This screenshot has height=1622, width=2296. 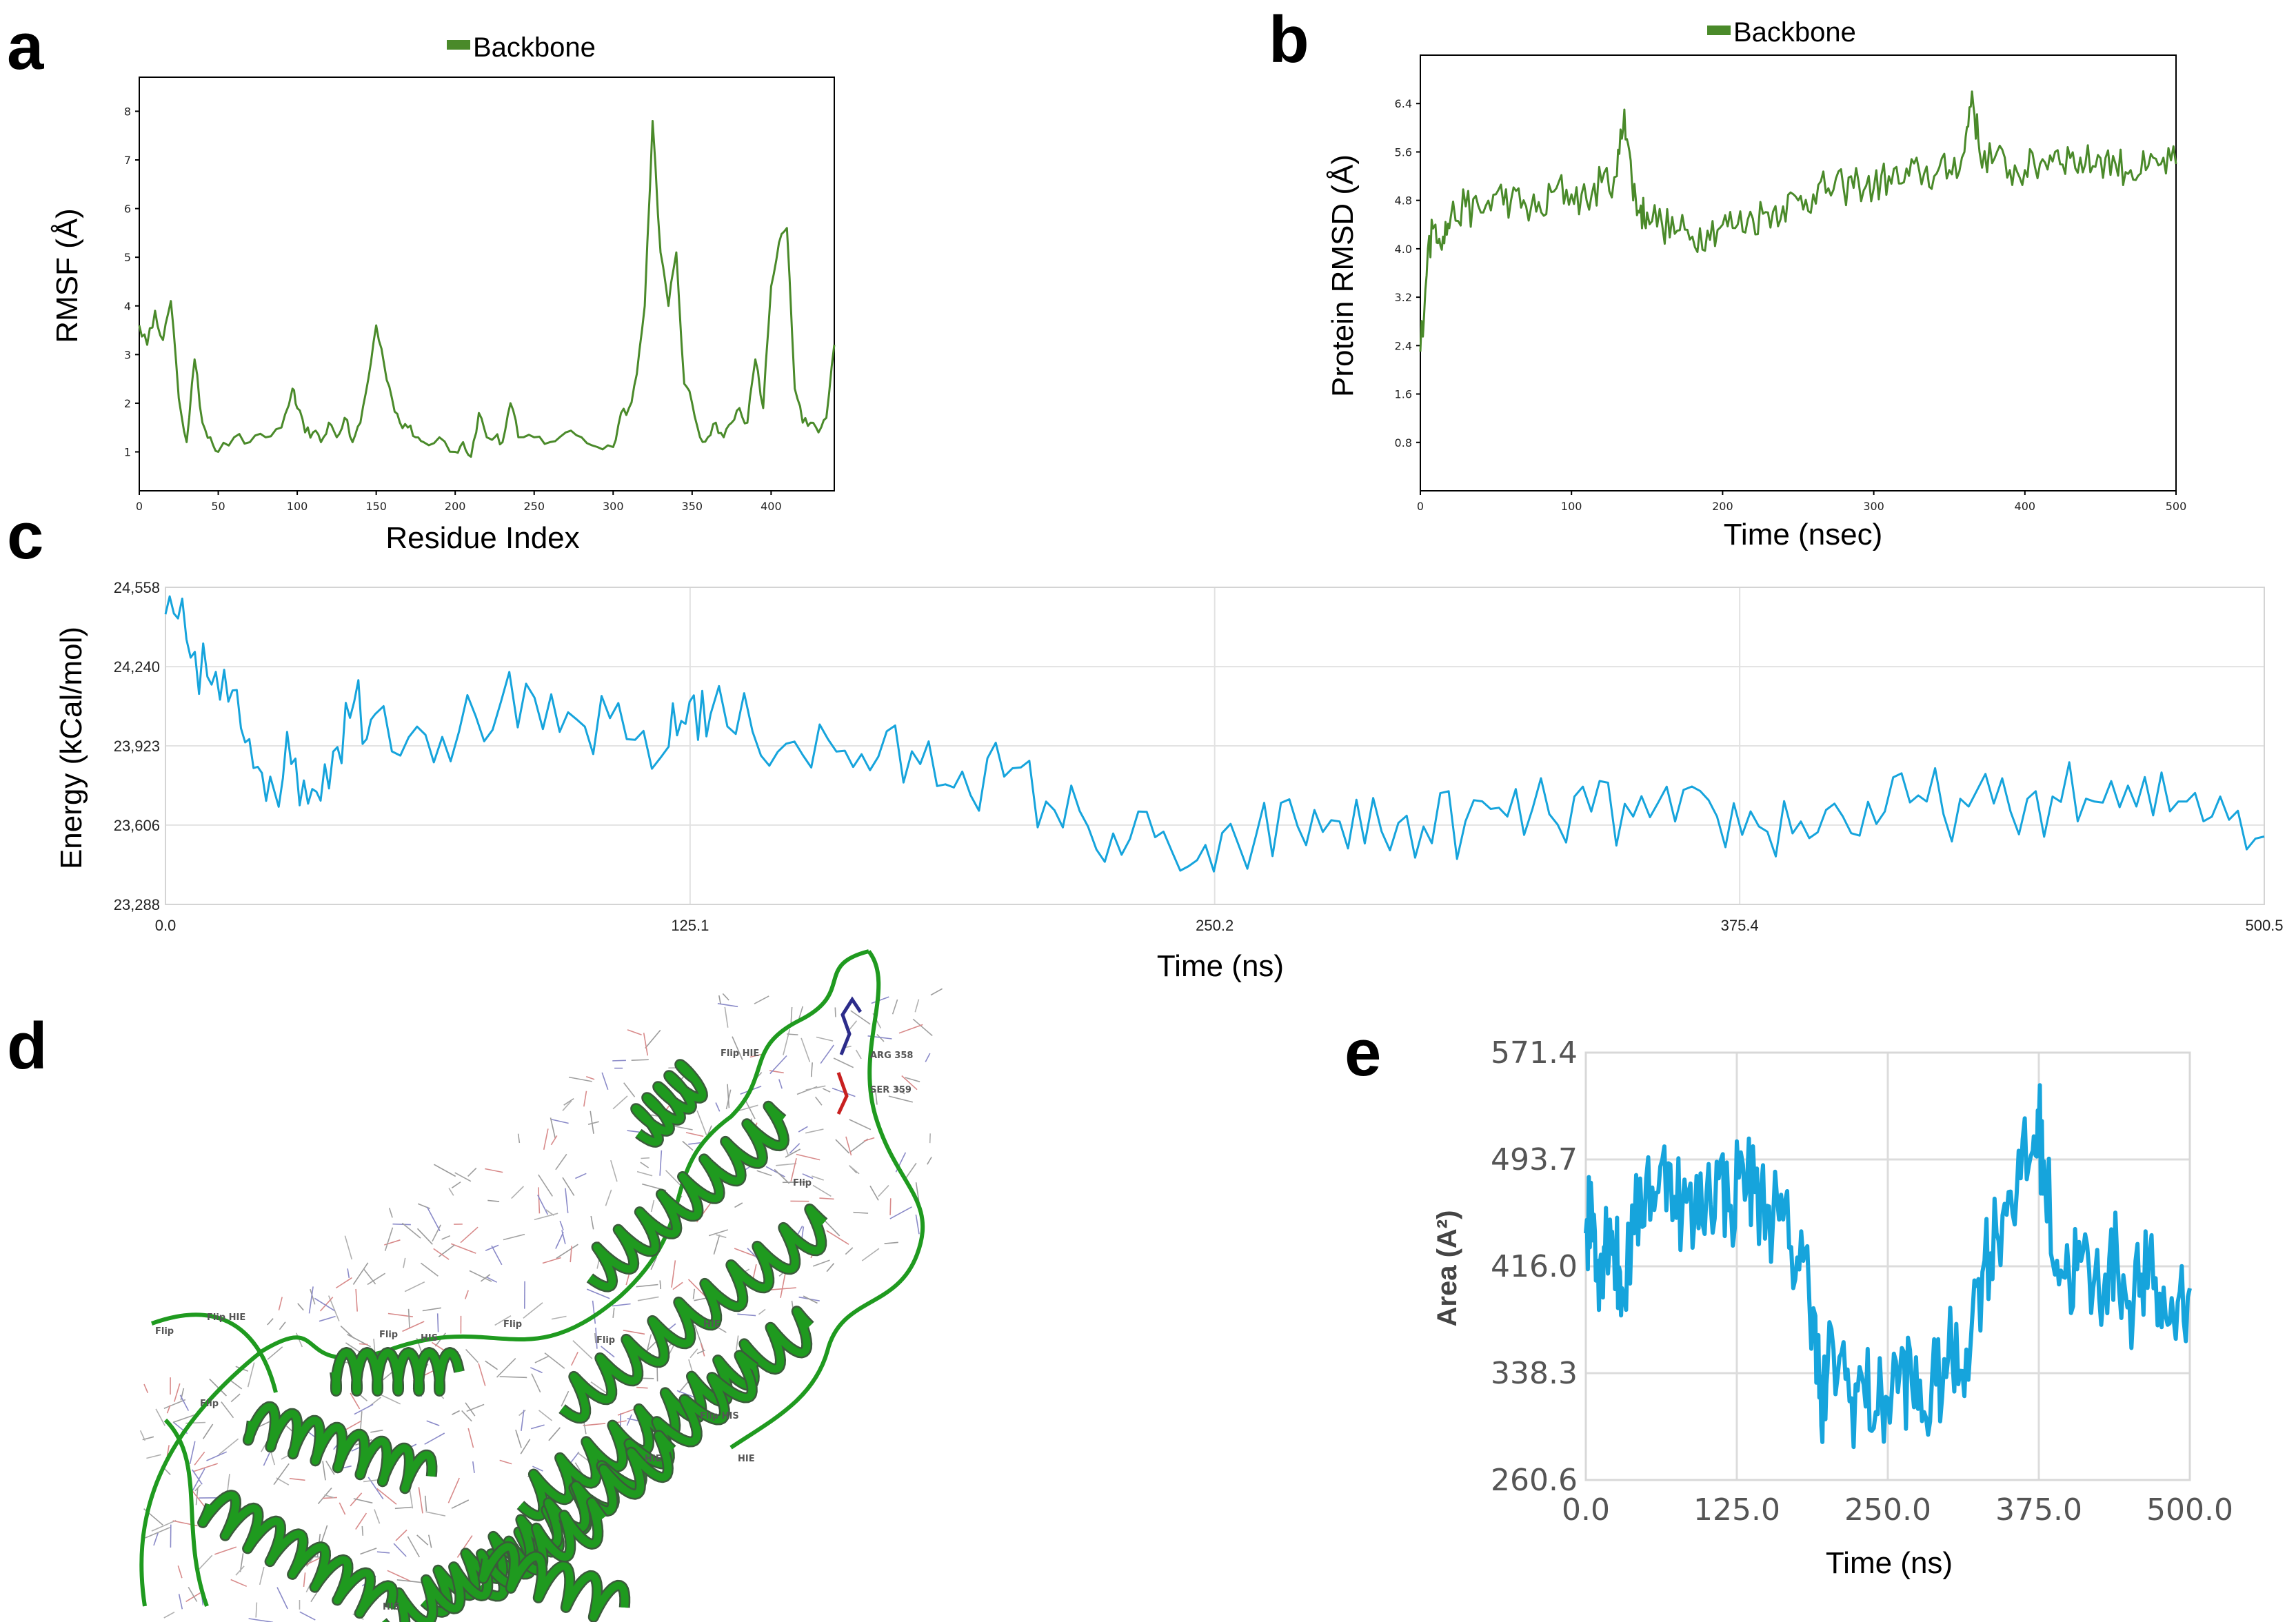 What do you see at coordinates (1804, 534) in the screenshot?
I see `x-axis-label-b: Time (nsec)` at bounding box center [1804, 534].